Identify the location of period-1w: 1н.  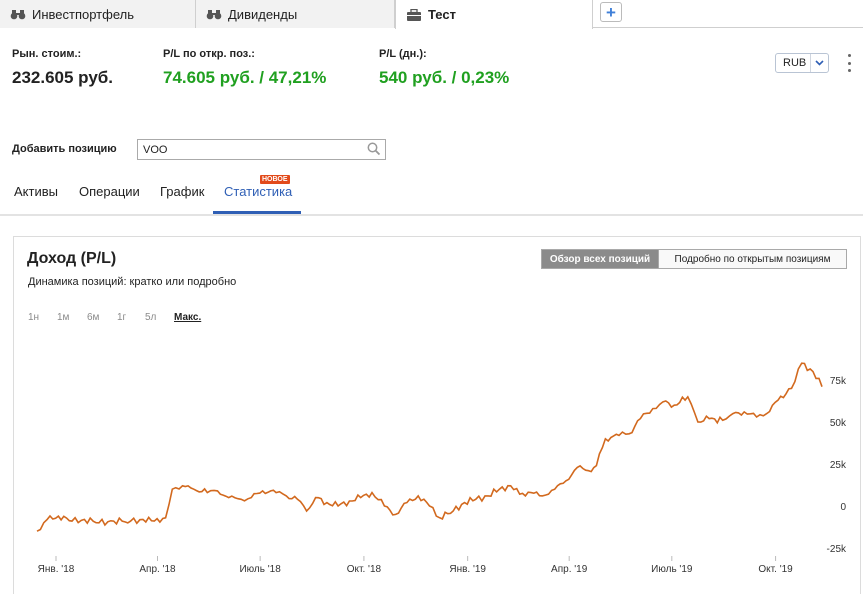
(34, 317).